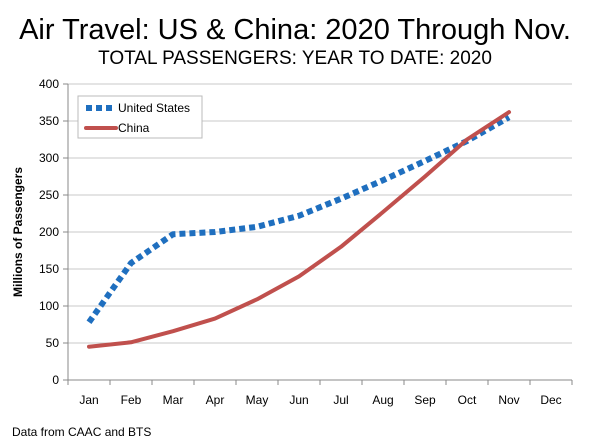 The width and height of the screenshot is (590, 443). What do you see at coordinates (298, 400) in the screenshot?
I see `x-tick-label: Jun` at bounding box center [298, 400].